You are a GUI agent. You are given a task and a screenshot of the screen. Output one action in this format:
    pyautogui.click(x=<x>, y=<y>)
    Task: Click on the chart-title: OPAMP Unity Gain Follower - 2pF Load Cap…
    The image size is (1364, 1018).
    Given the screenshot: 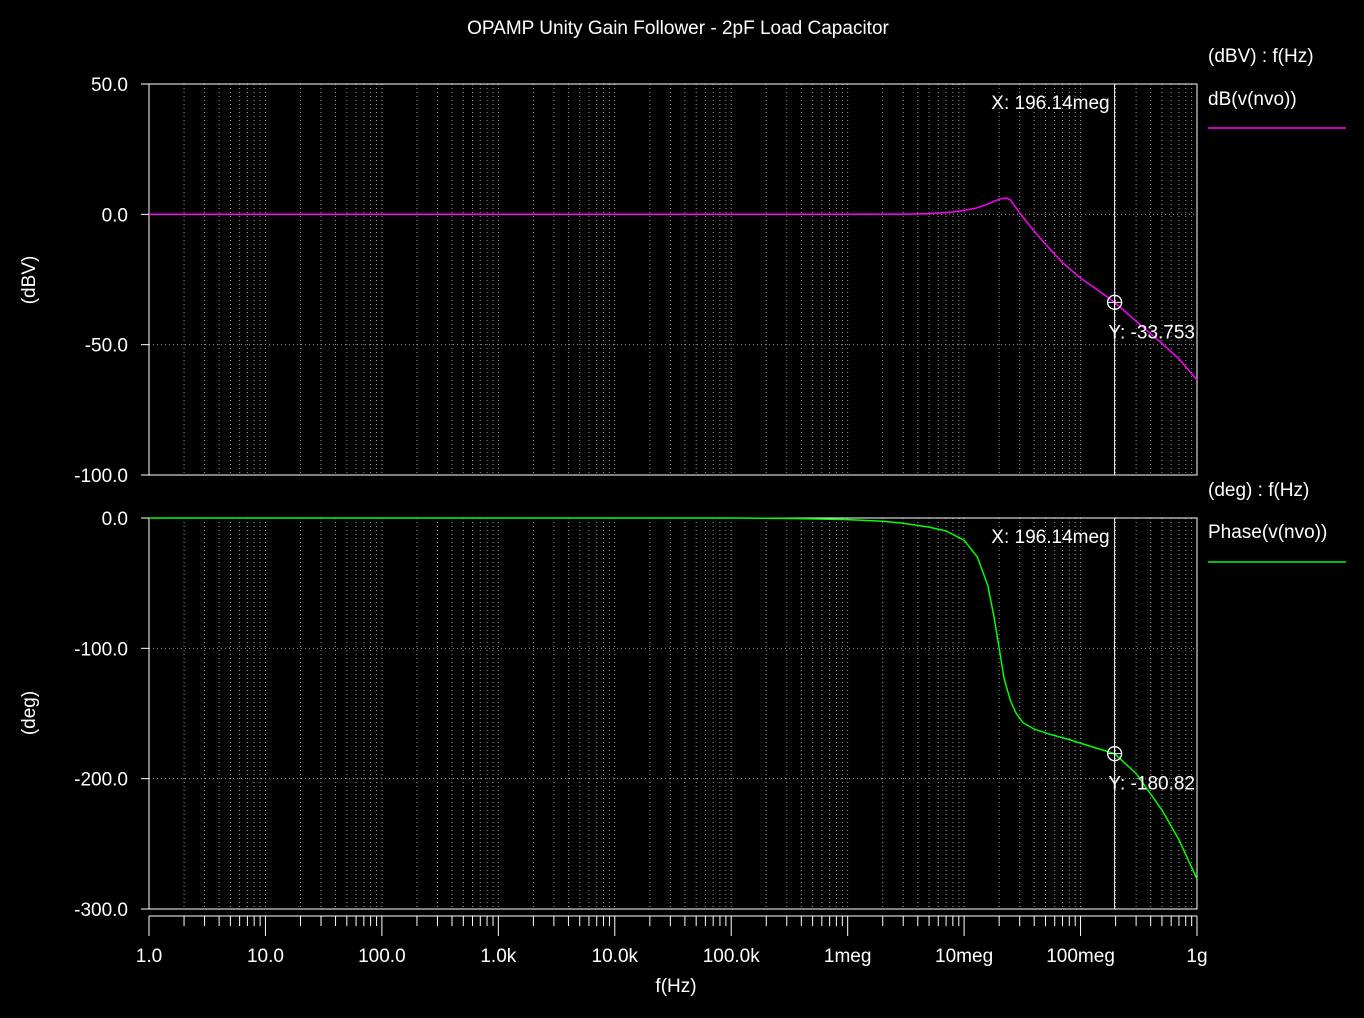 What is the action you would take?
    pyautogui.click(x=678, y=28)
    